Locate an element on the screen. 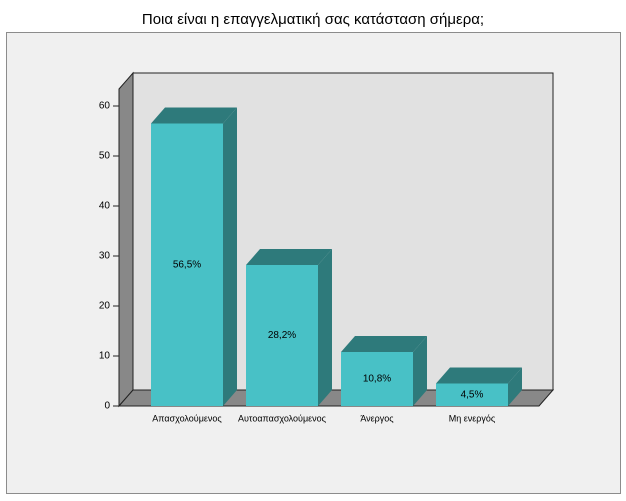 This screenshot has width=626, height=501. x-tick-label: Άνεργος is located at coordinates (377, 418).